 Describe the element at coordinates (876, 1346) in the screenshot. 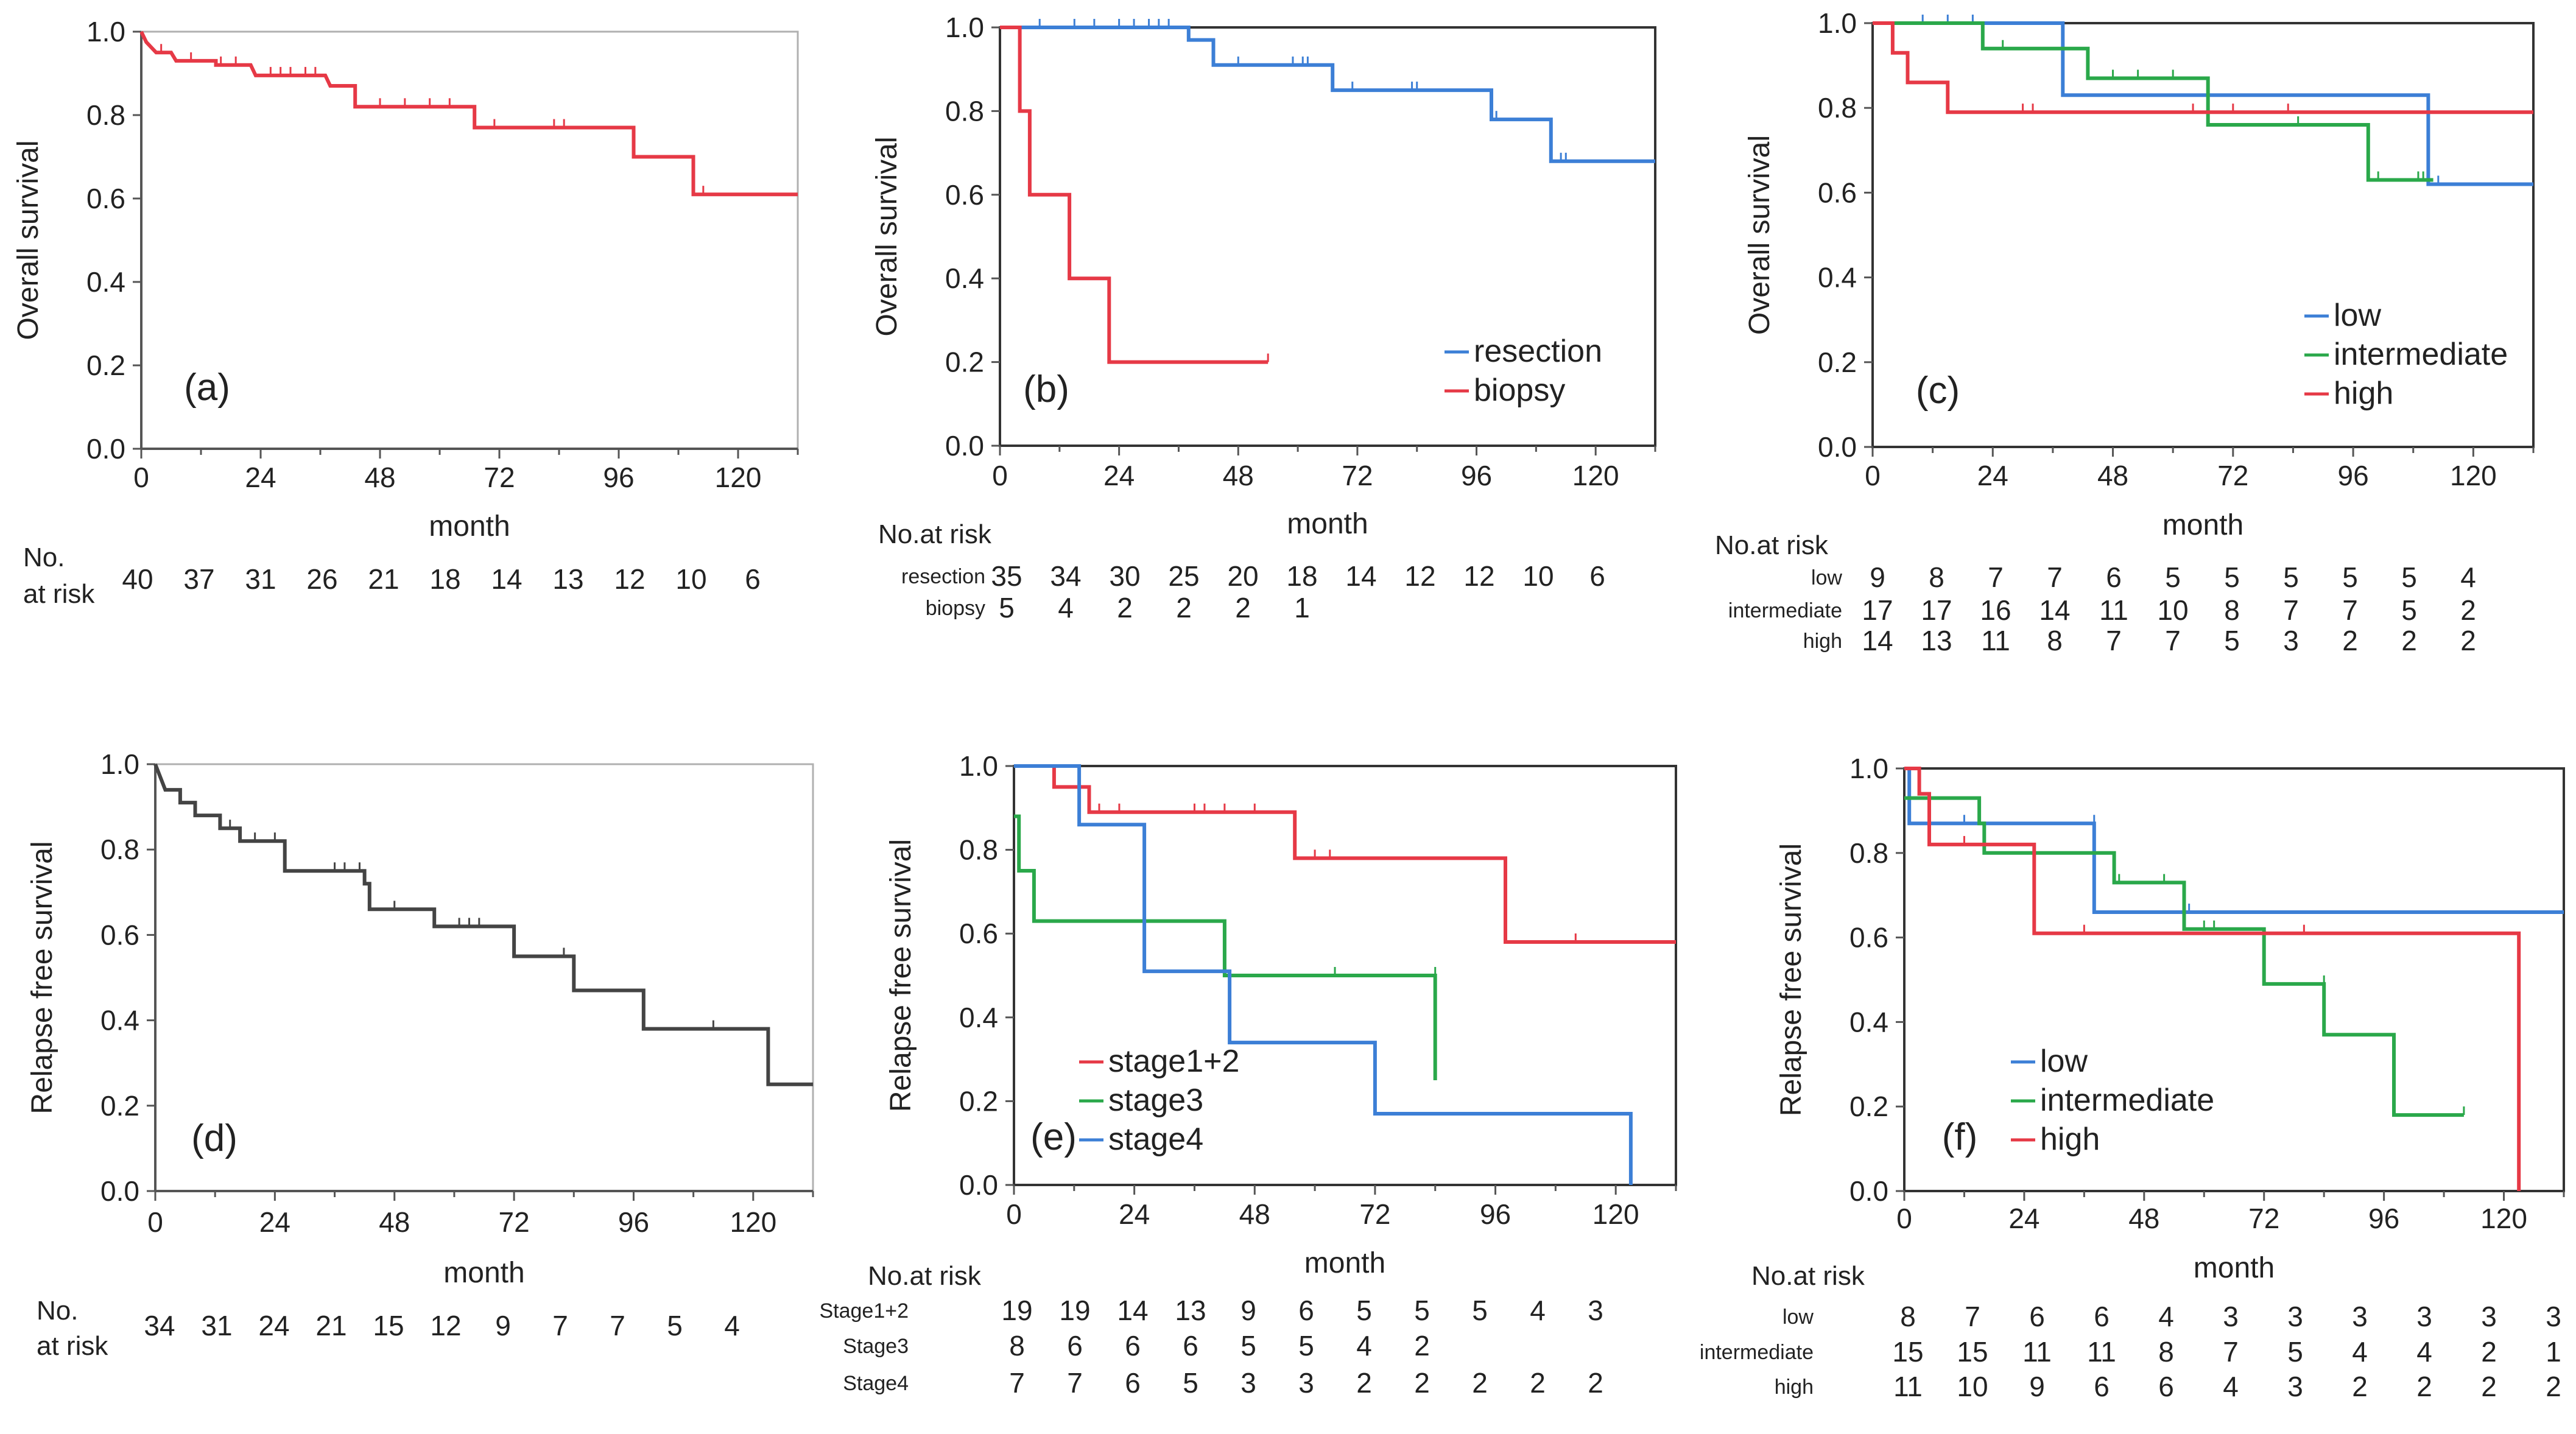

I see `at-risk-row-label: Stage3` at that location.